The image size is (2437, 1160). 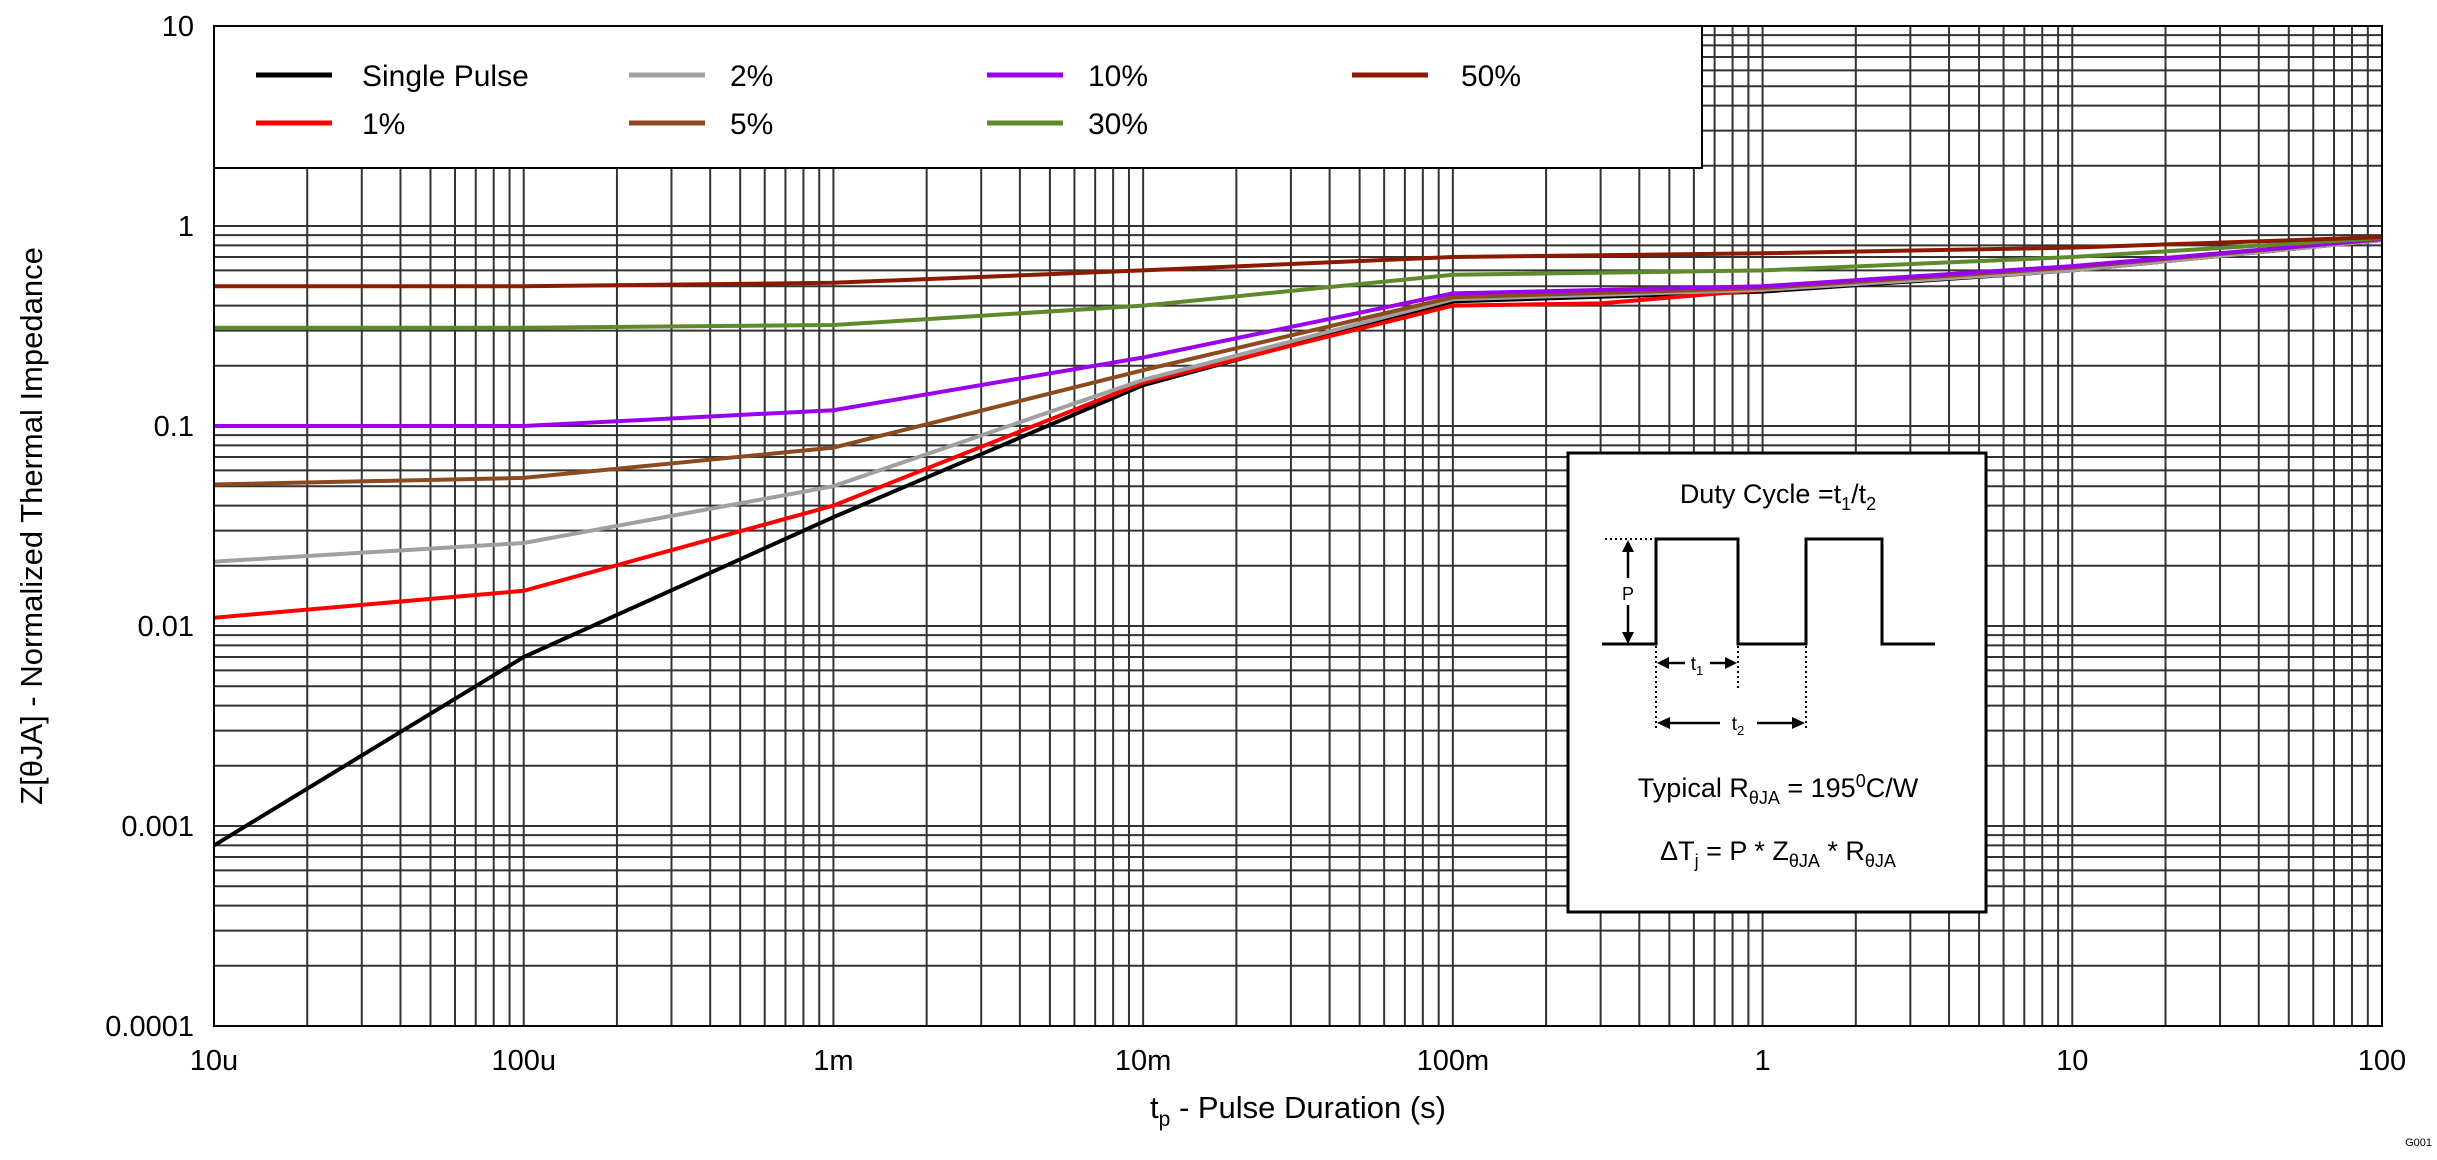 What do you see at coordinates (1067, 76) in the screenshot?
I see `legend-item: 10%` at bounding box center [1067, 76].